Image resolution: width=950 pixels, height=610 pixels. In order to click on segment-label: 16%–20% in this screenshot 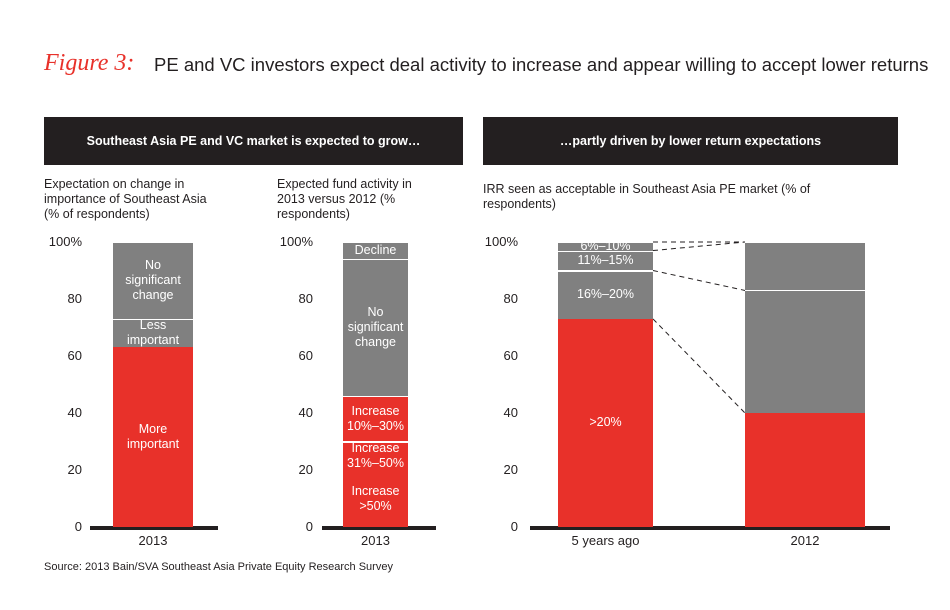, I will do `click(605, 294)`.